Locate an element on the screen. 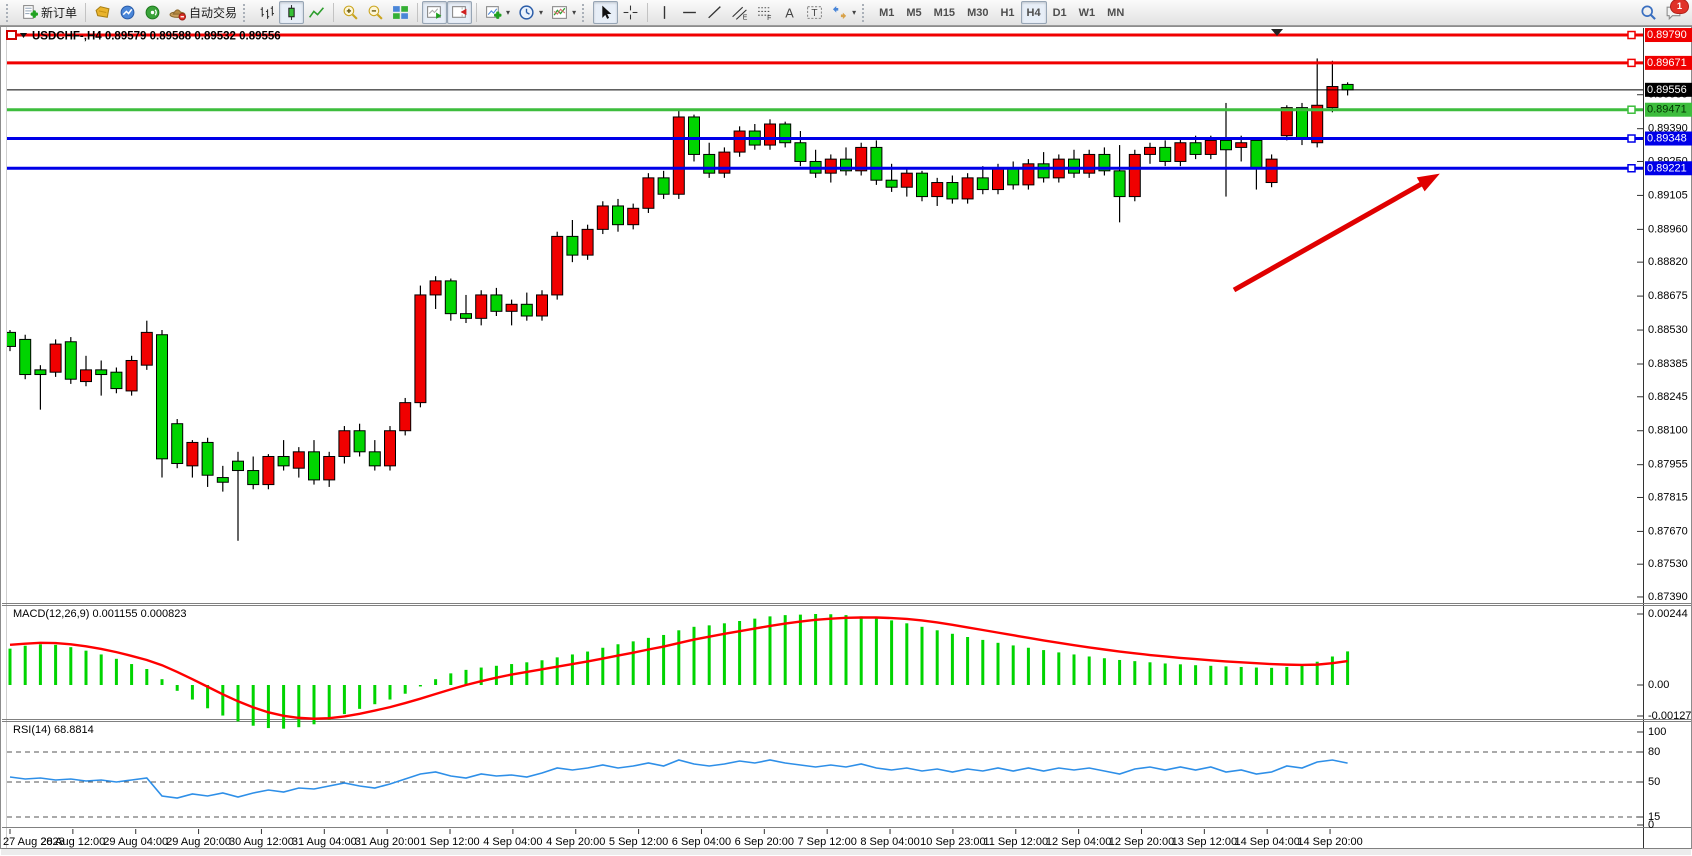 The image size is (1692, 856). timeframe-D1: D1 is located at coordinates (1059, 12).